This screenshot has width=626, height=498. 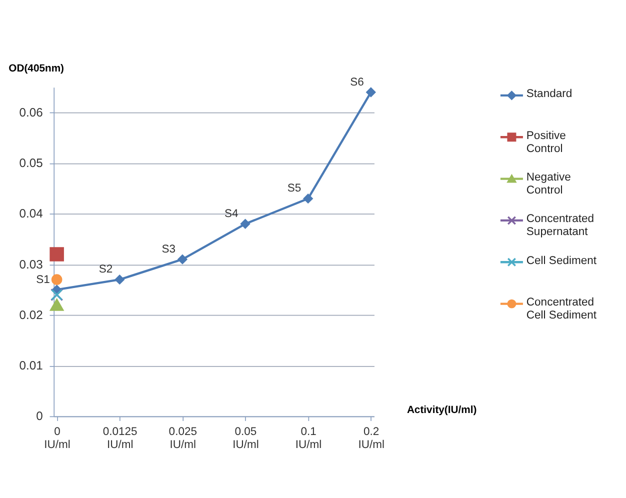 I want to click on annotation: S4, so click(x=231, y=214).